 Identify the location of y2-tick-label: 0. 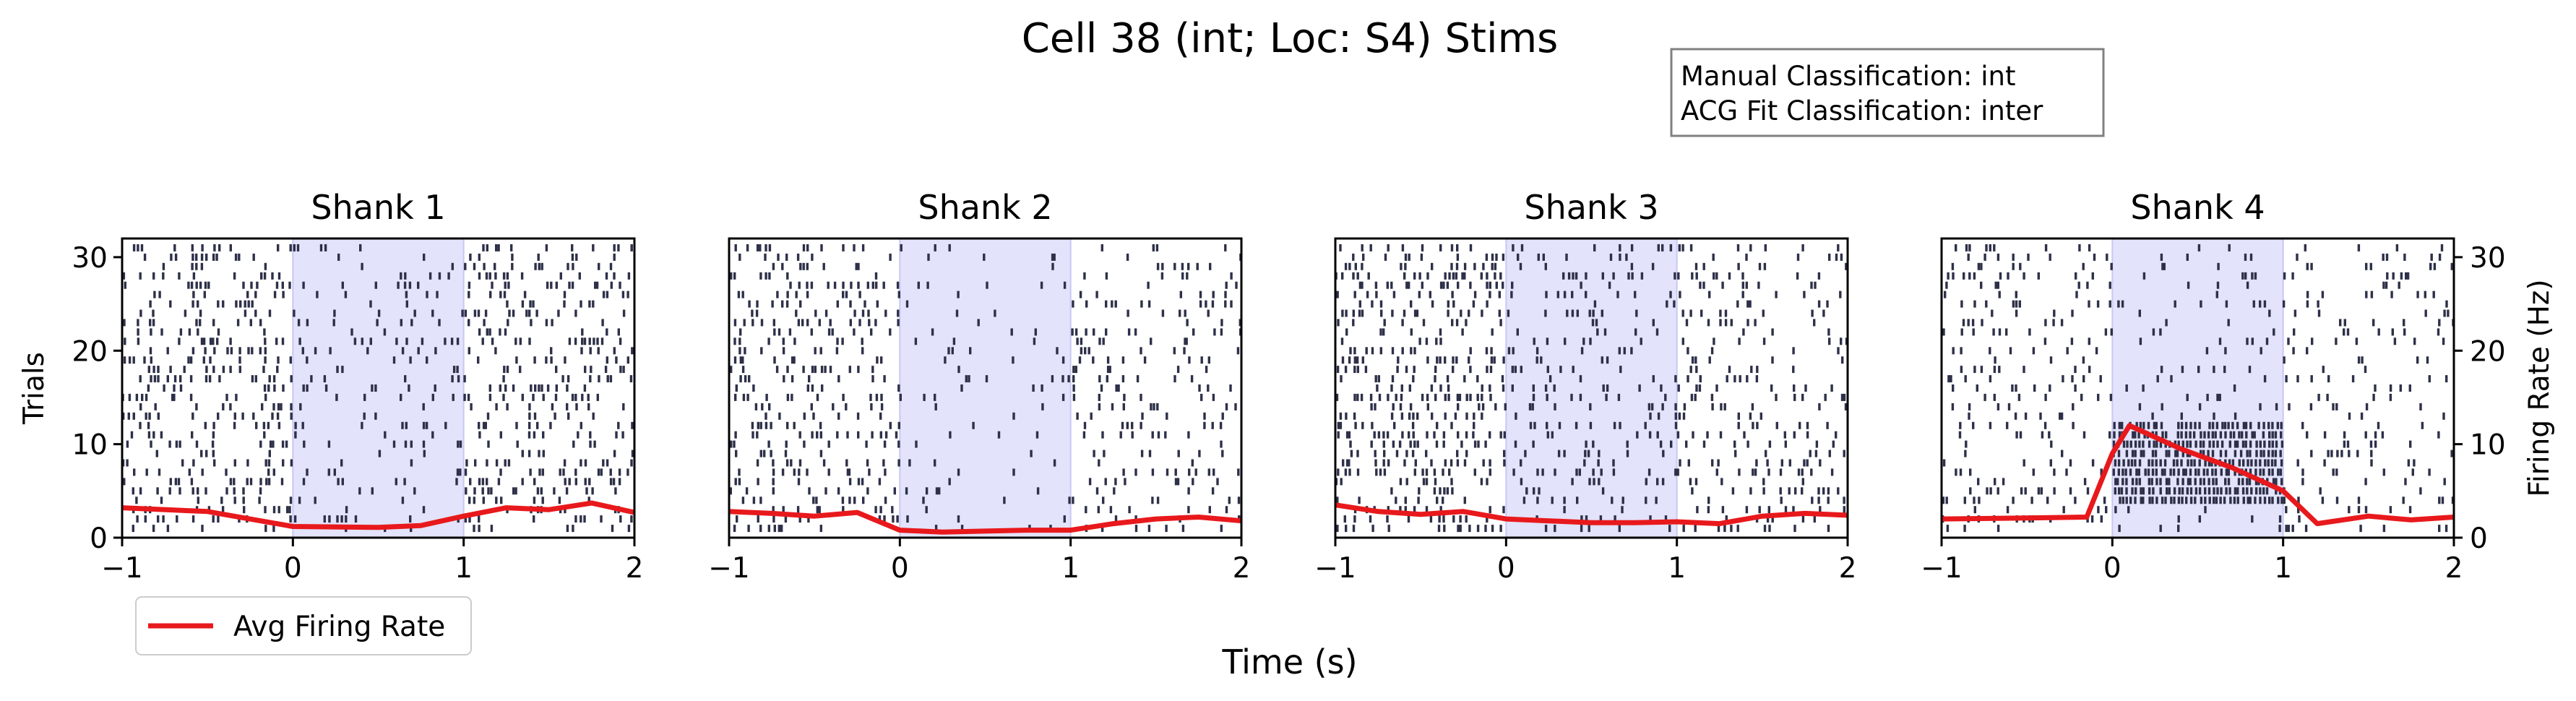
(2479, 538).